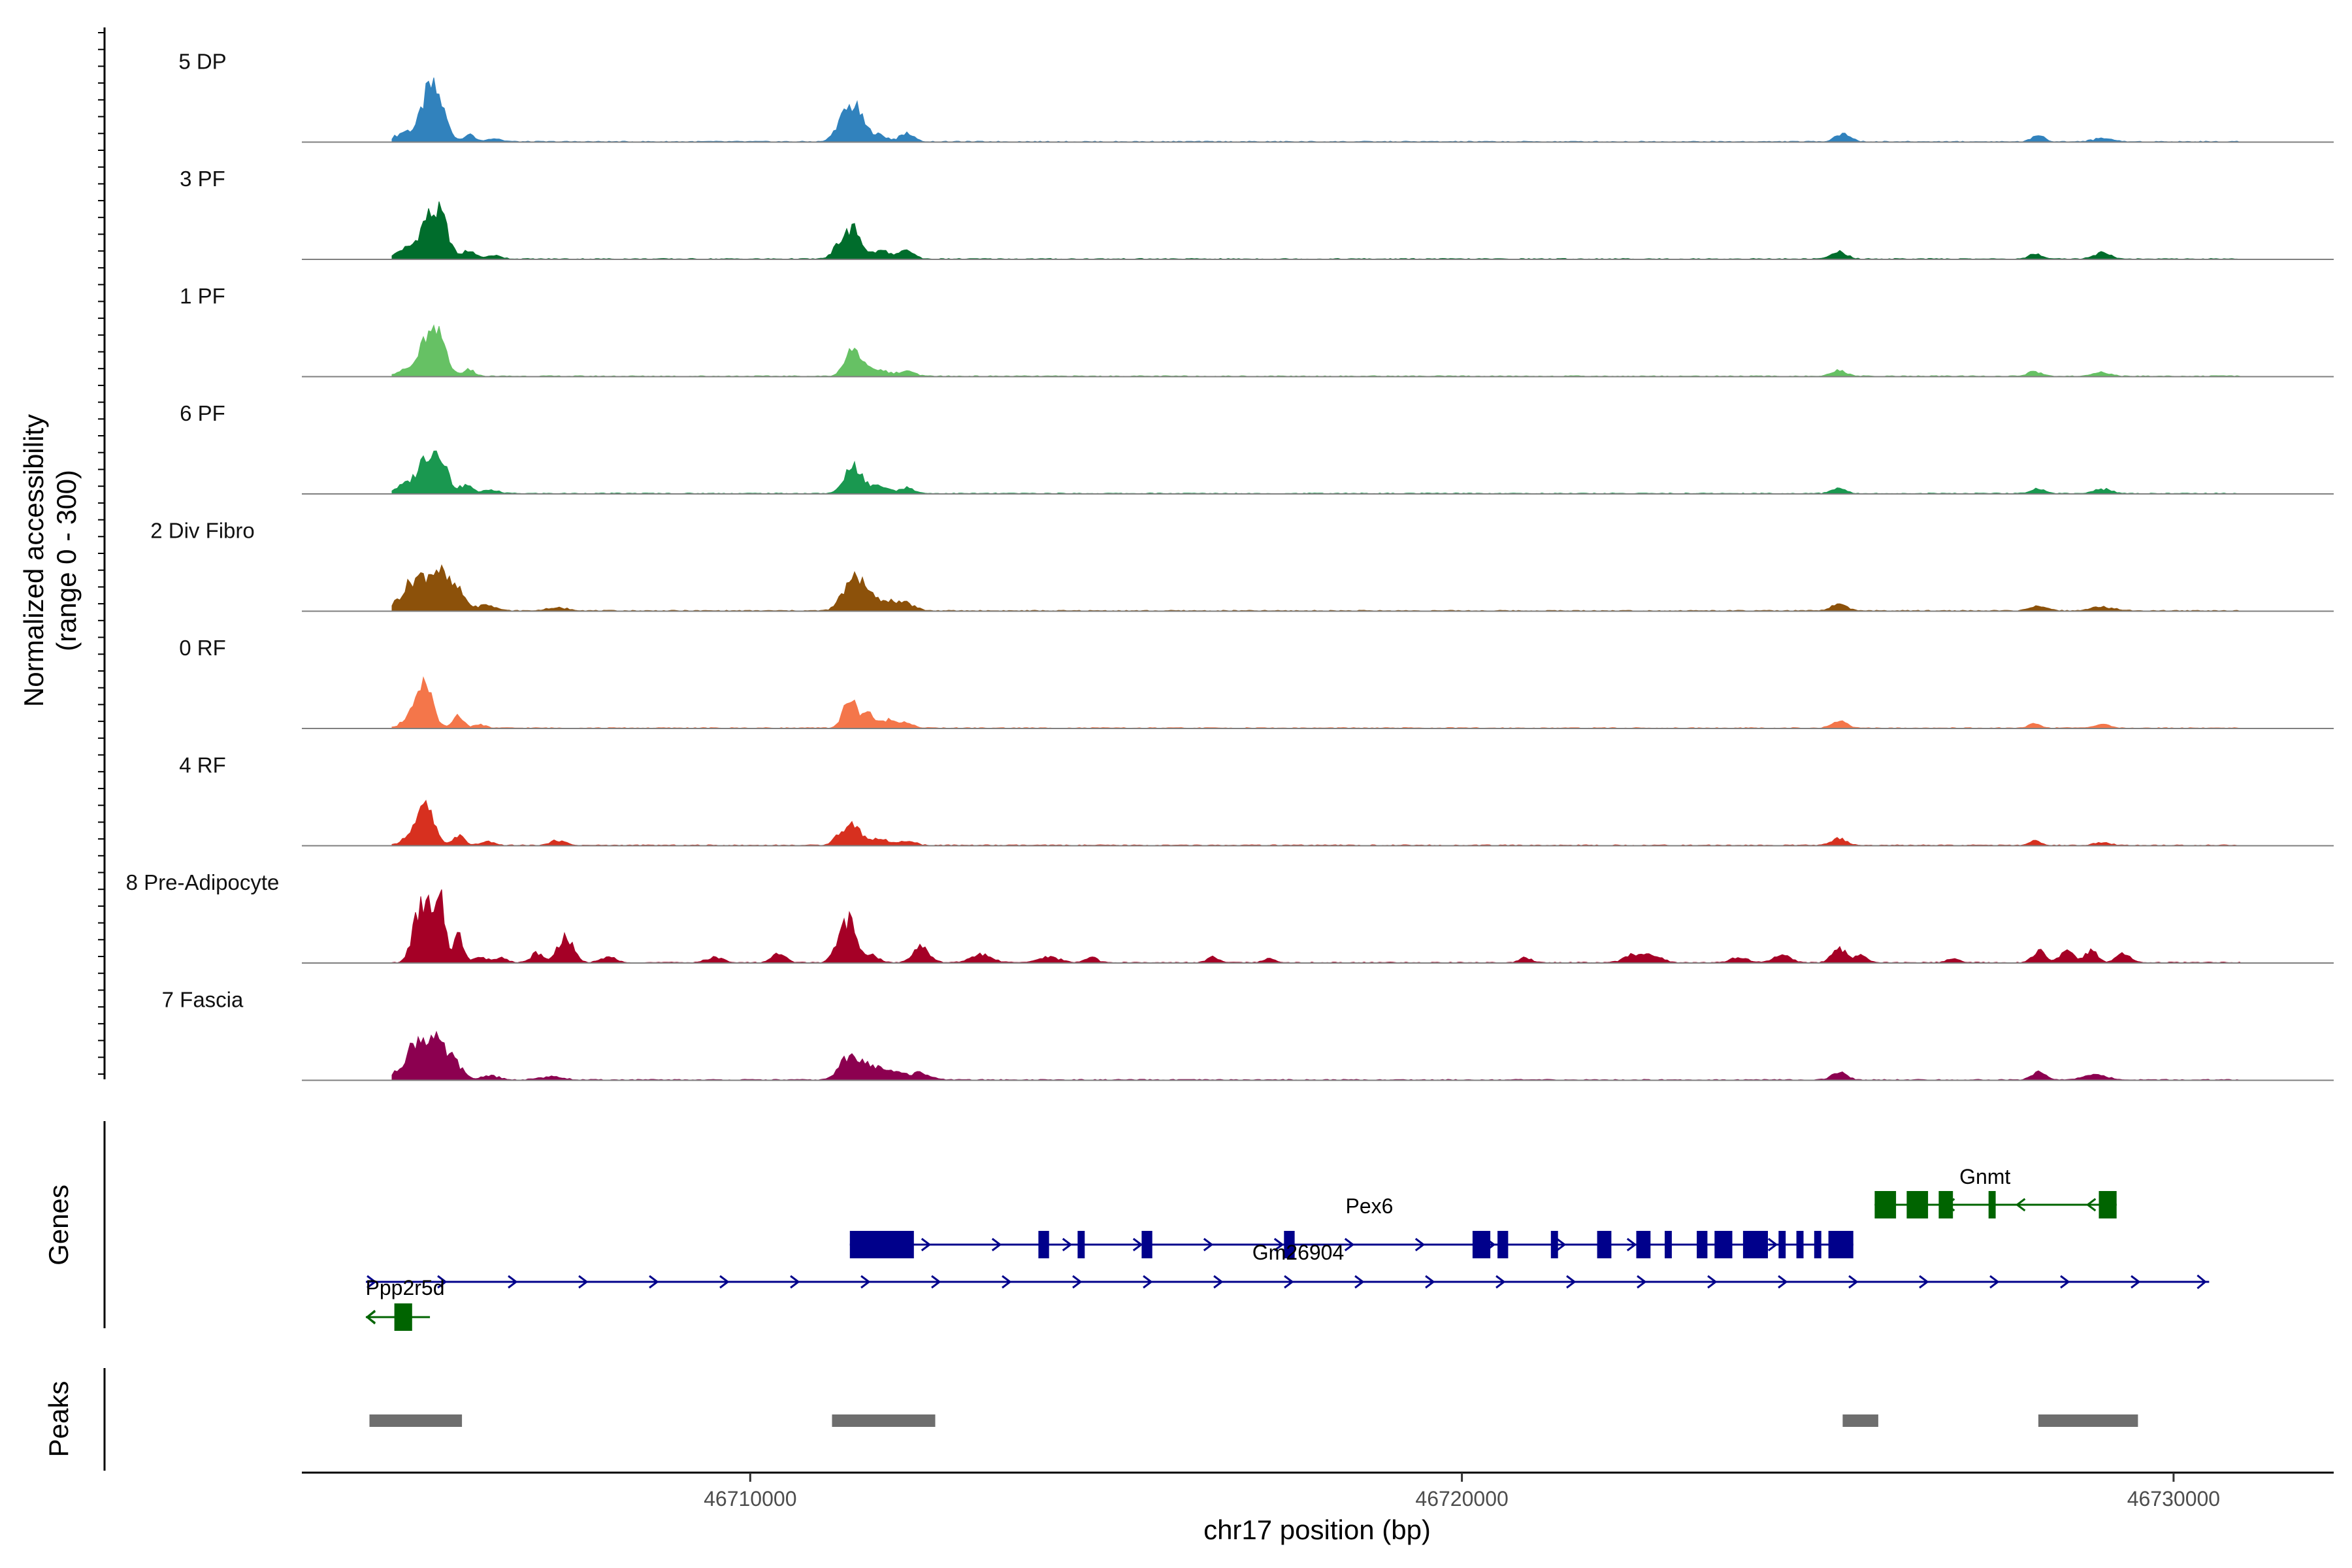  I want to click on track-label: 7 Fascia, so click(203, 1000).